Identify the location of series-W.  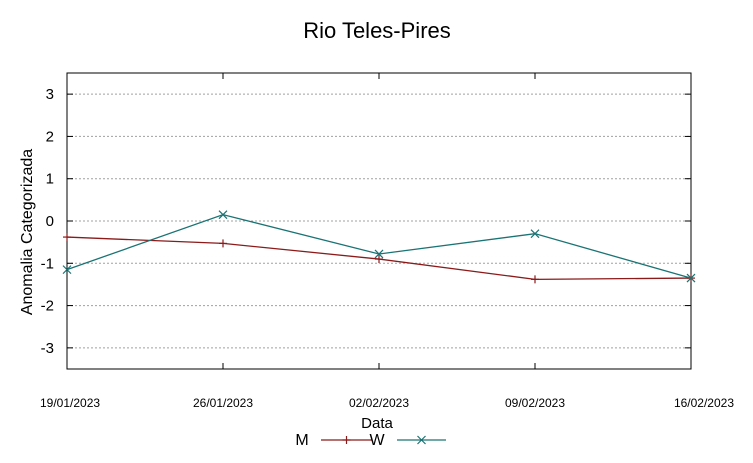
(379, 246).